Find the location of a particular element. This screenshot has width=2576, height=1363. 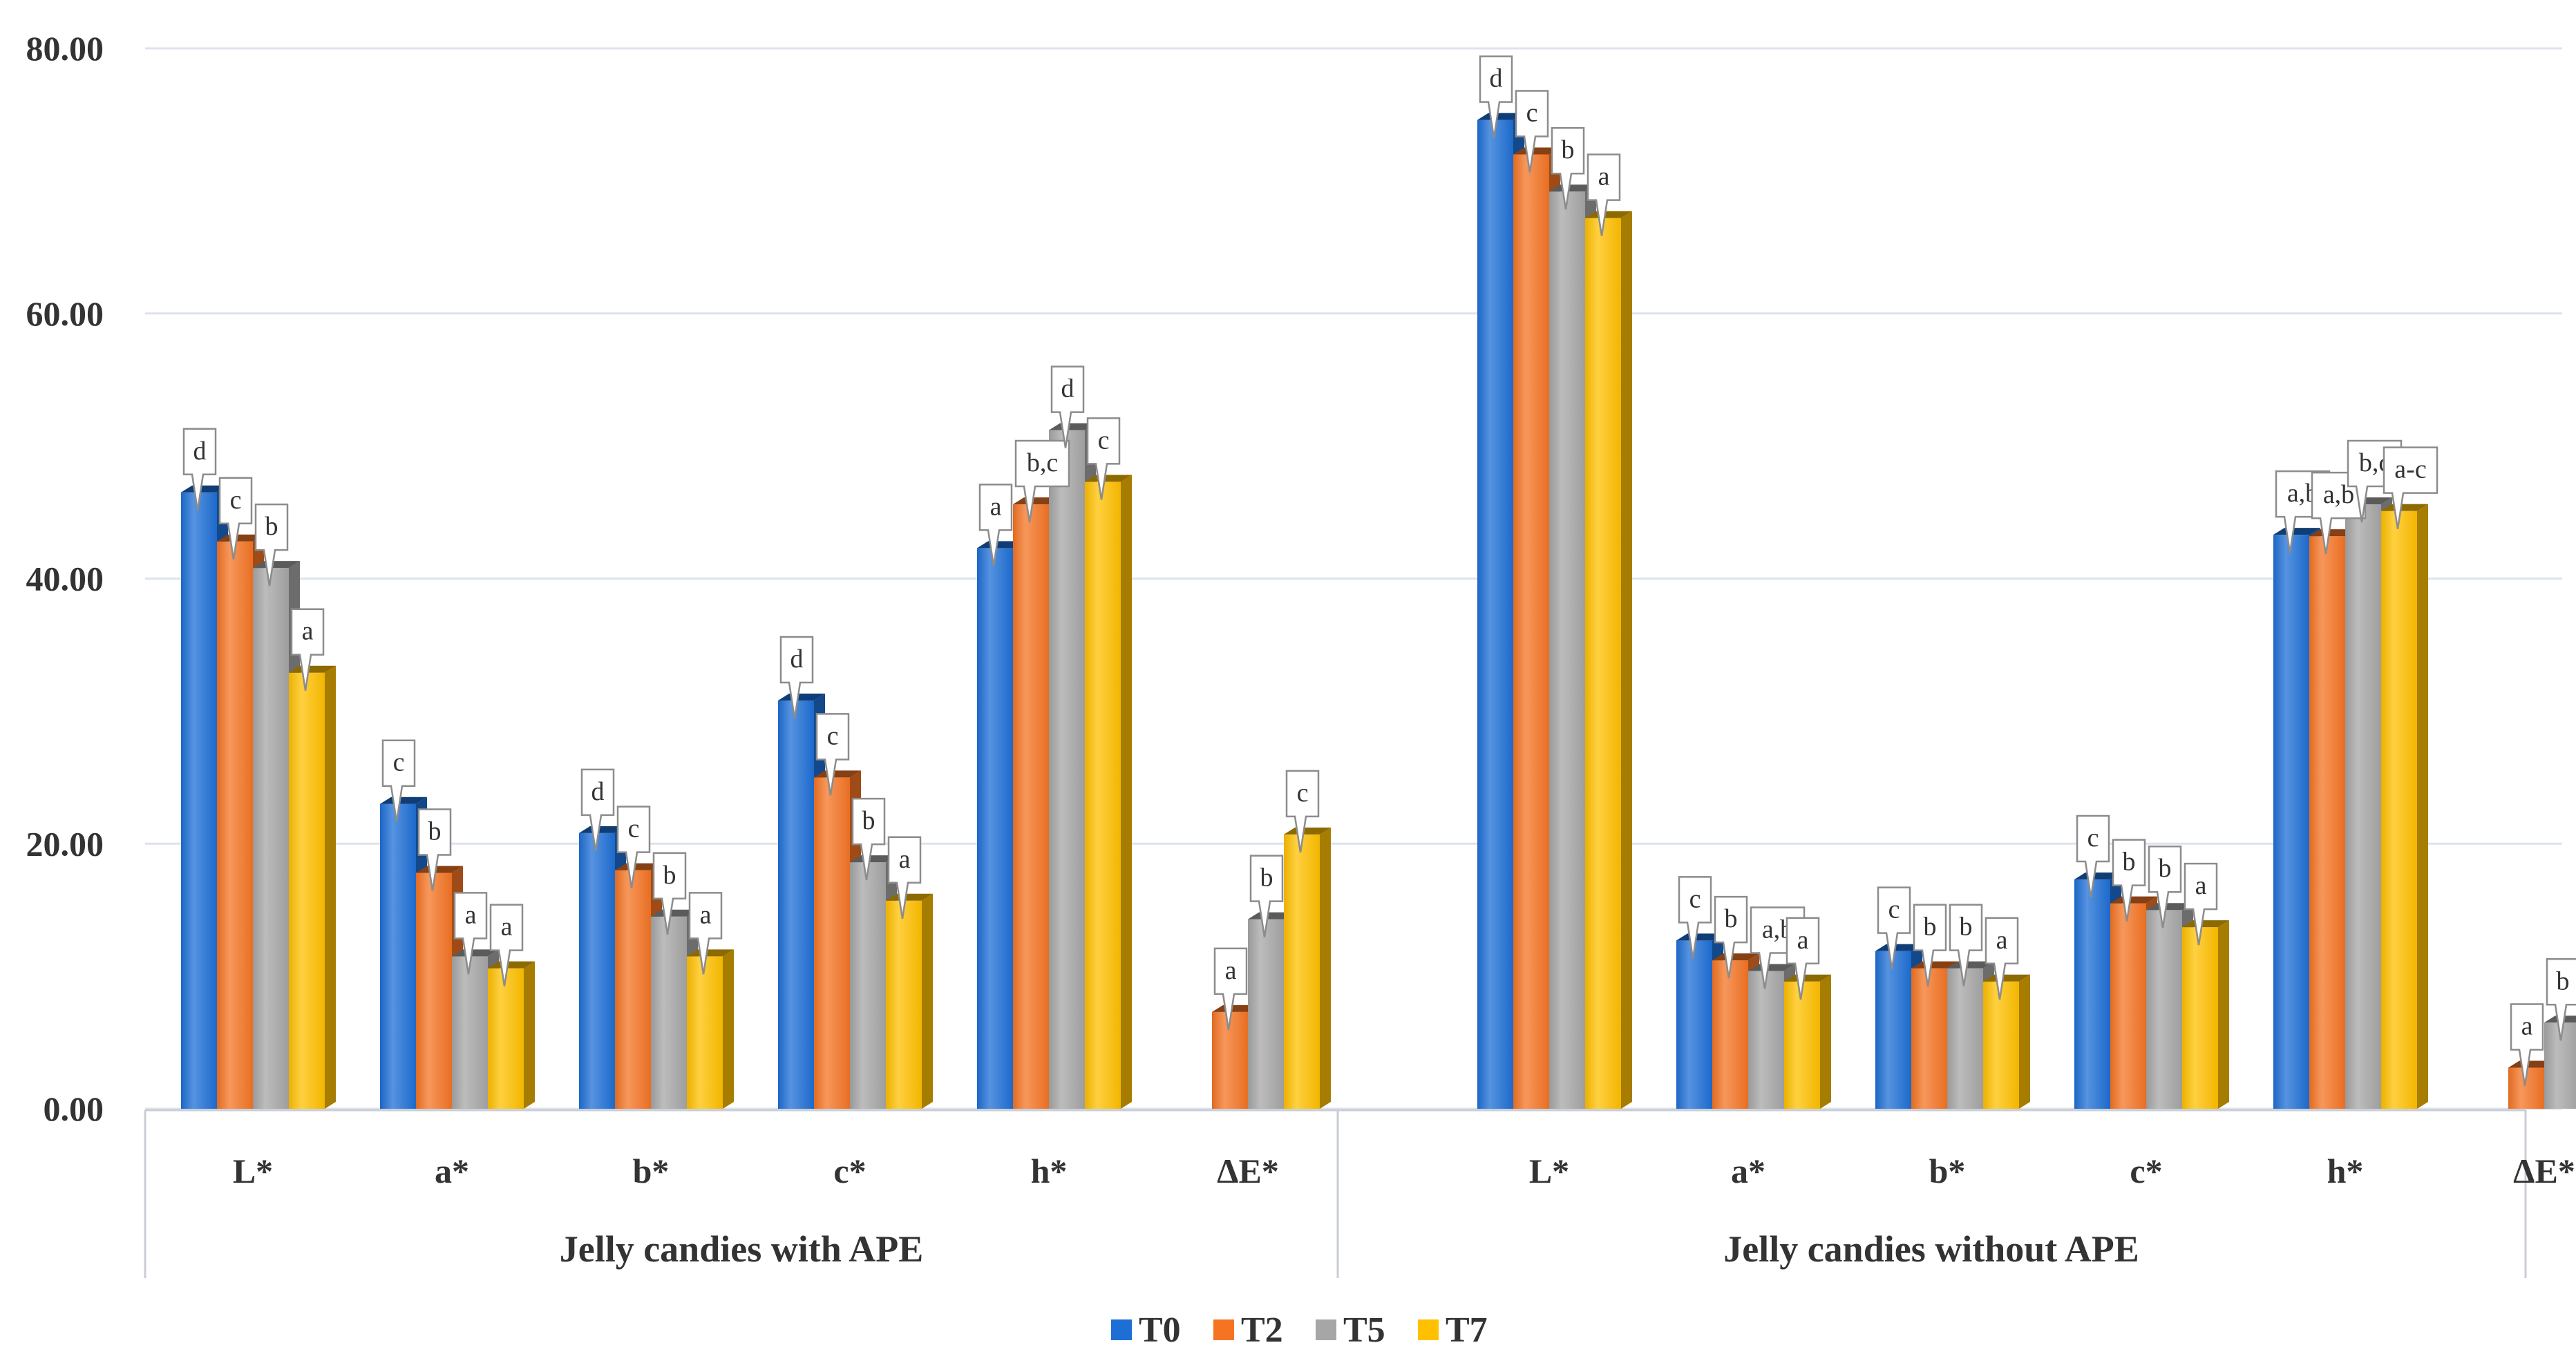

x-category-label: ΔE* is located at coordinates (1248, 1171).